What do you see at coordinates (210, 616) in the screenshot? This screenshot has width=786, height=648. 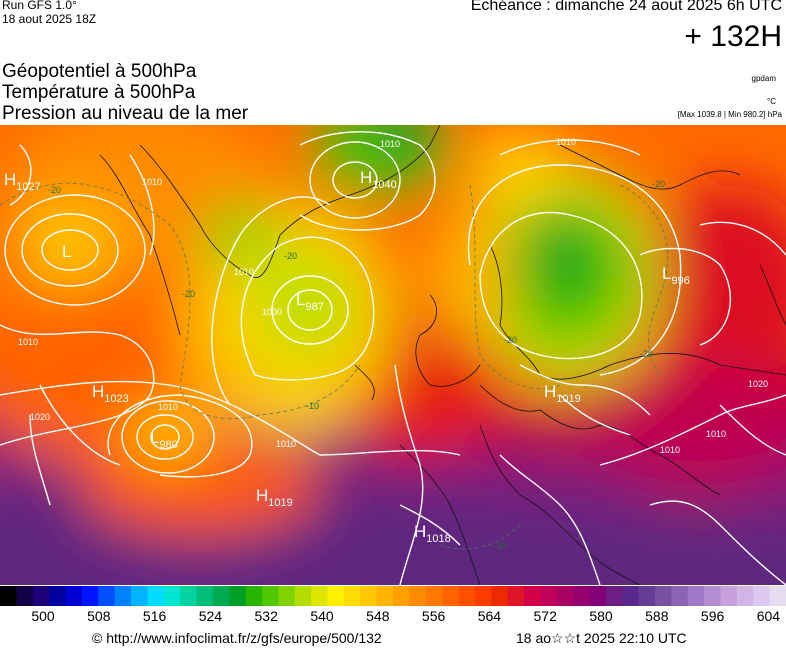 I see `scale-tick-524: 524` at bounding box center [210, 616].